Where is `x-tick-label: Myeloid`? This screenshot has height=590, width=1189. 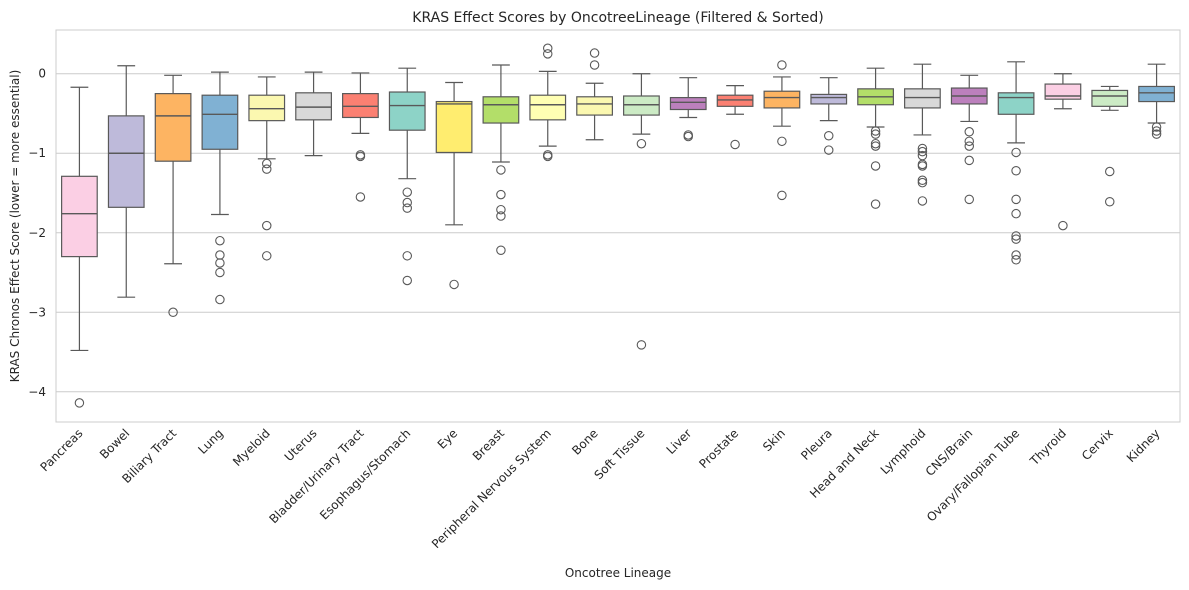 x-tick-label: Myeloid is located at coordinates (251, 447).